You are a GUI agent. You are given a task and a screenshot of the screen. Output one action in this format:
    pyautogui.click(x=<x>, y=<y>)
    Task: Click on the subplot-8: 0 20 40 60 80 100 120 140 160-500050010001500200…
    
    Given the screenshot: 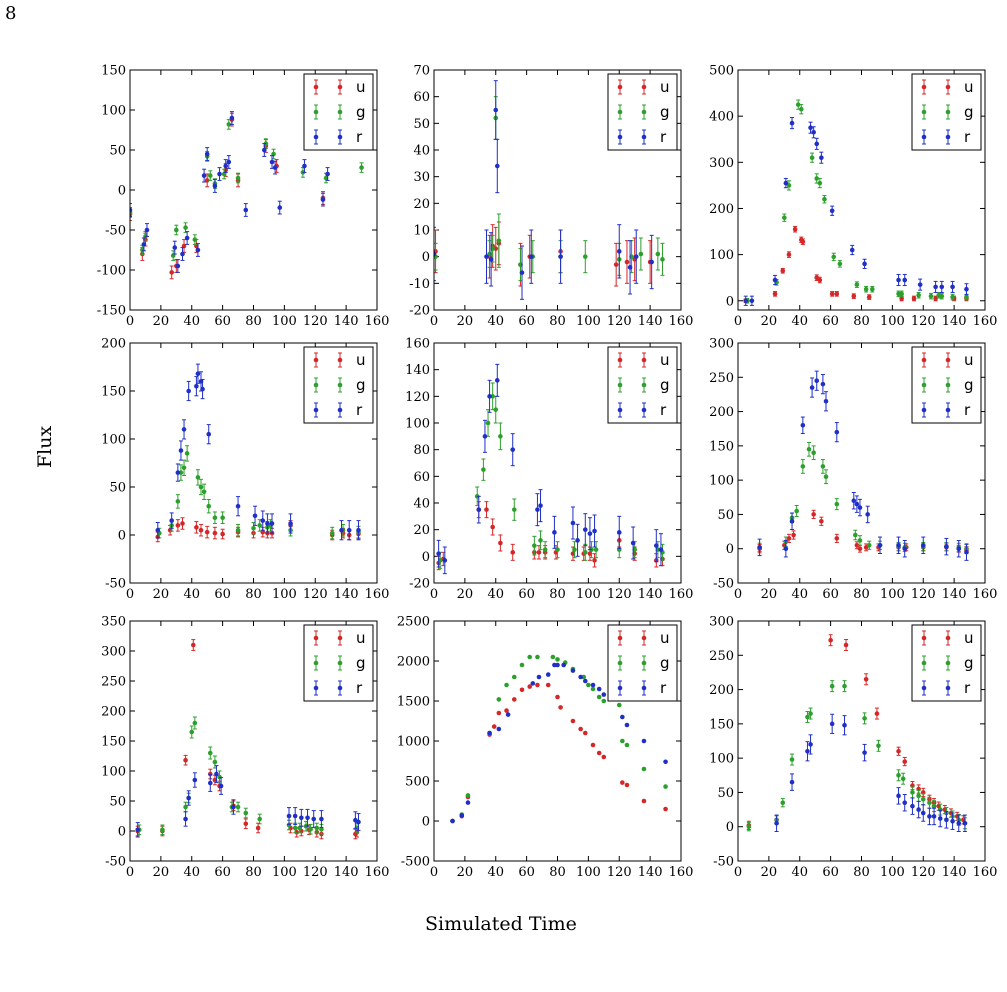 What is the action you would take?
    pyautogui.click(x=545, y=748)
    